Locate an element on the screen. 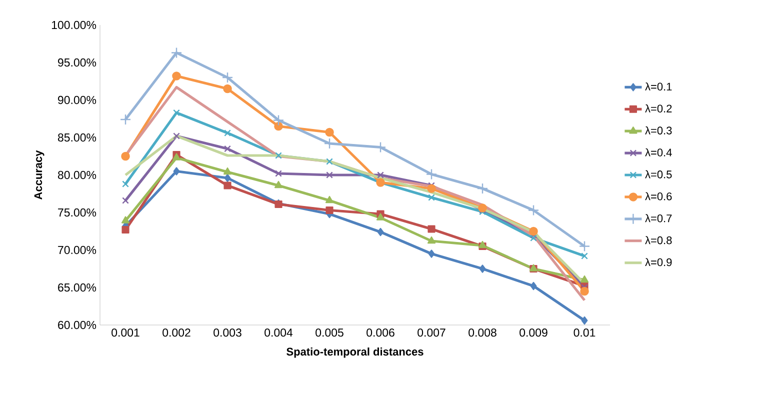  x-tick-label: 0.008 is located at coordinates (482, 332).